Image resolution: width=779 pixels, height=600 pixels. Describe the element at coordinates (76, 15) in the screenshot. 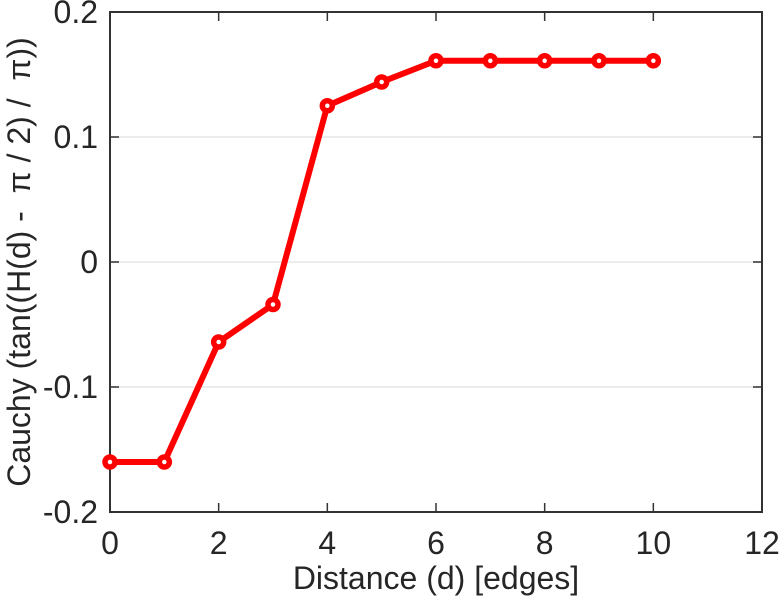

I see `y-tick-label: 0.2` at that location.